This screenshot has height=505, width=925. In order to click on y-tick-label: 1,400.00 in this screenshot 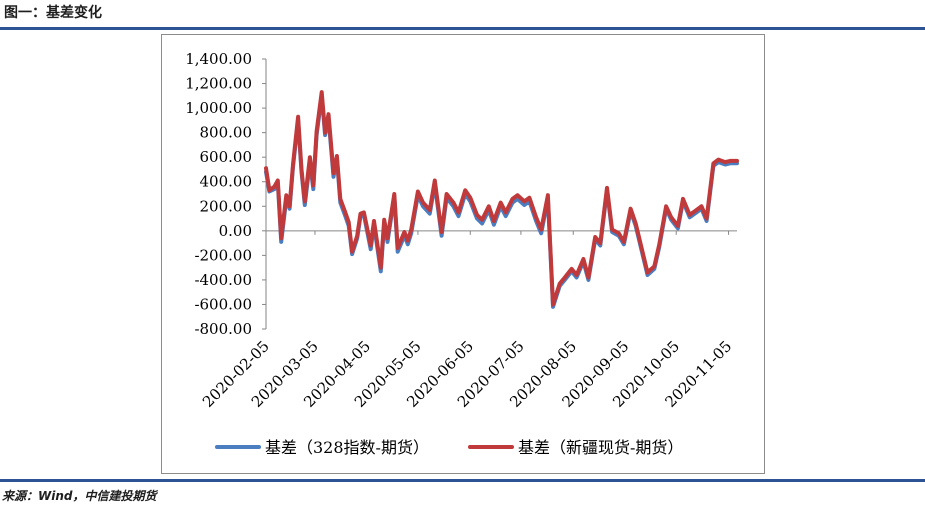, I will do `click(218, 59)`.